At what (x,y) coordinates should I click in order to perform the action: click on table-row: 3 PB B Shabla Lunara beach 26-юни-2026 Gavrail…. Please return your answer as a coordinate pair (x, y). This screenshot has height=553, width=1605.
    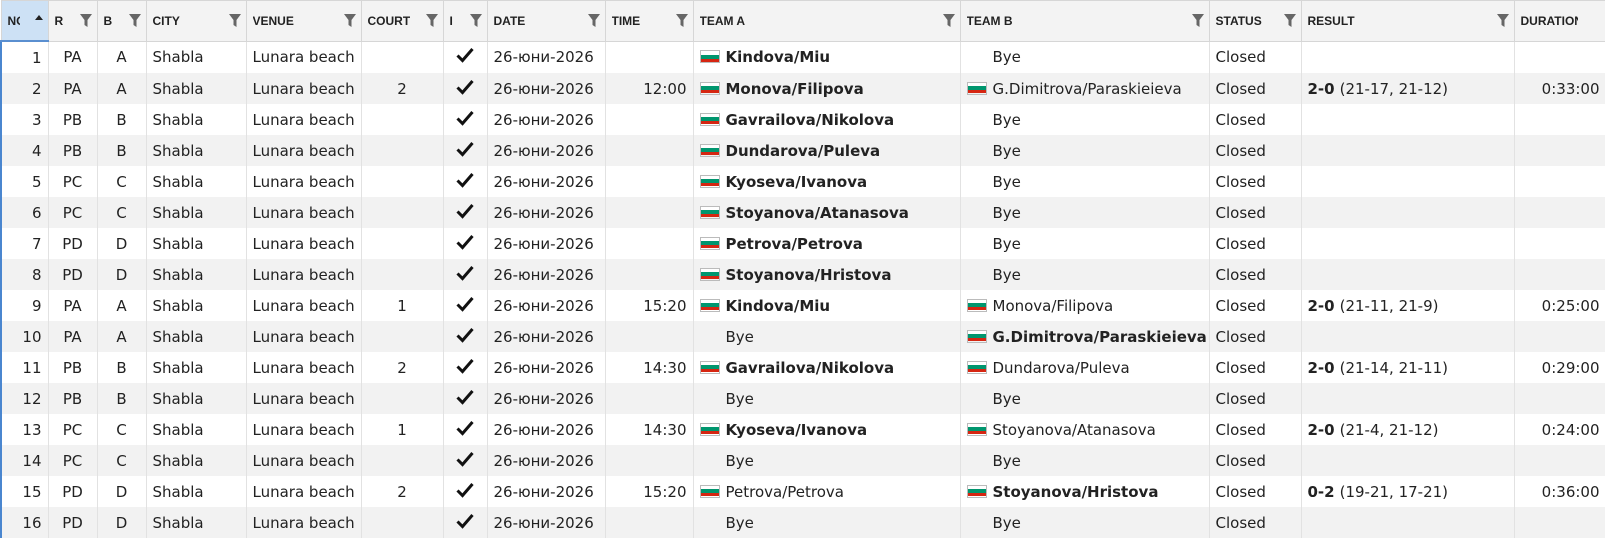
    Looking at the image, I should click on (802, 119).